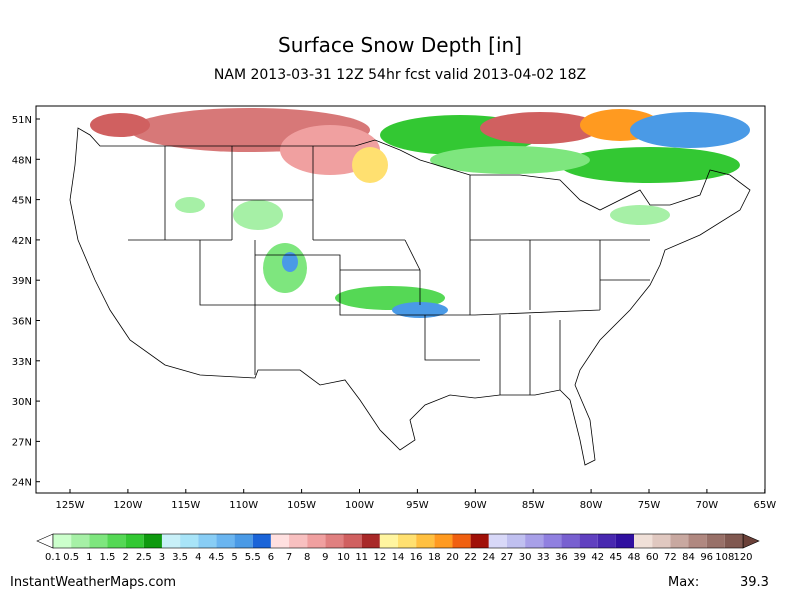 This screenshot has height=604, width=800. What do you see at coordinates (488, 557) in the screenshot?
I see `colorbar-label: 24` at bounding box center [488, 557].